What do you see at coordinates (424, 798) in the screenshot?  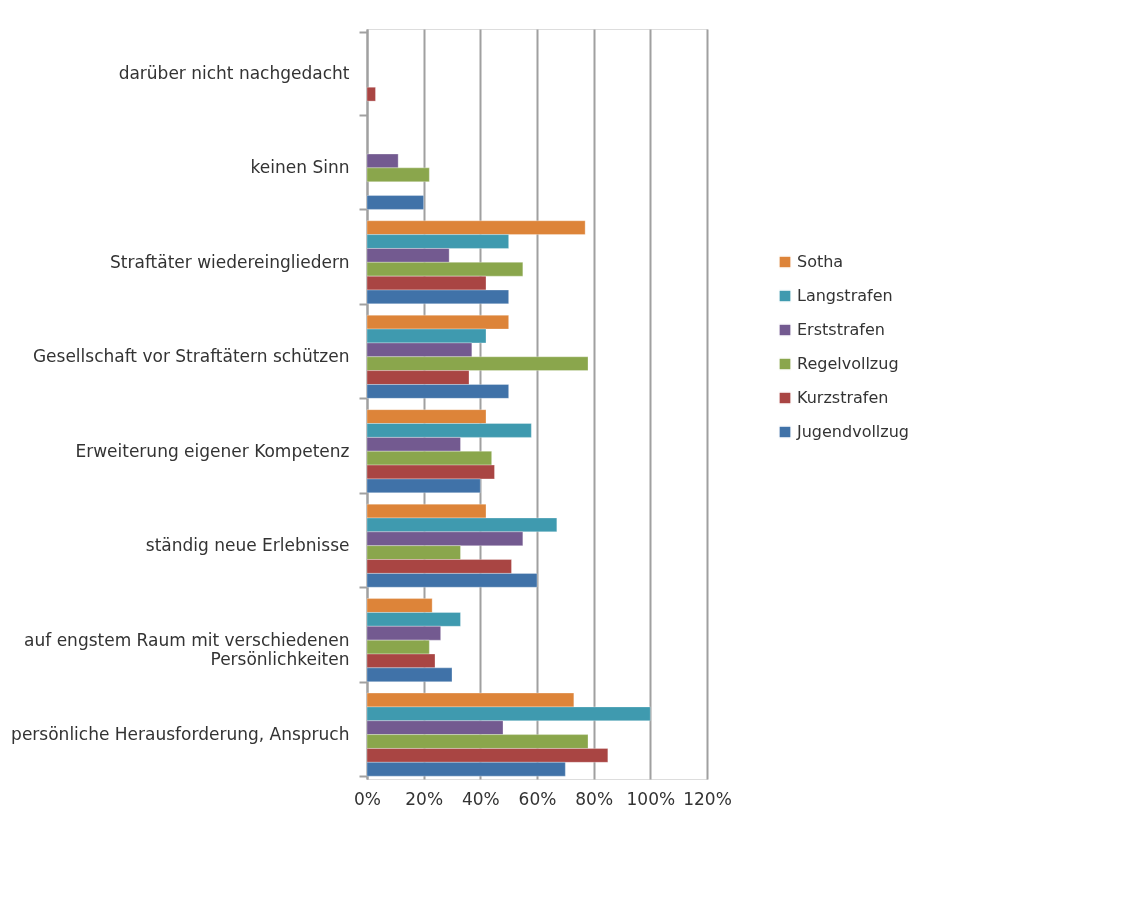 I see `x-tick-label: 20%` at bounding box center [424, 798].